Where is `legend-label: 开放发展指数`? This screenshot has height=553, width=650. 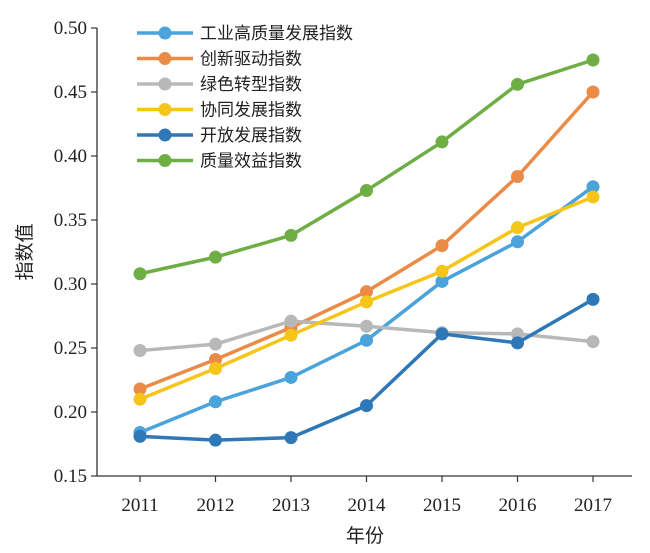 legend-label: 开放发展指数 is located at coordinates (251, 136).